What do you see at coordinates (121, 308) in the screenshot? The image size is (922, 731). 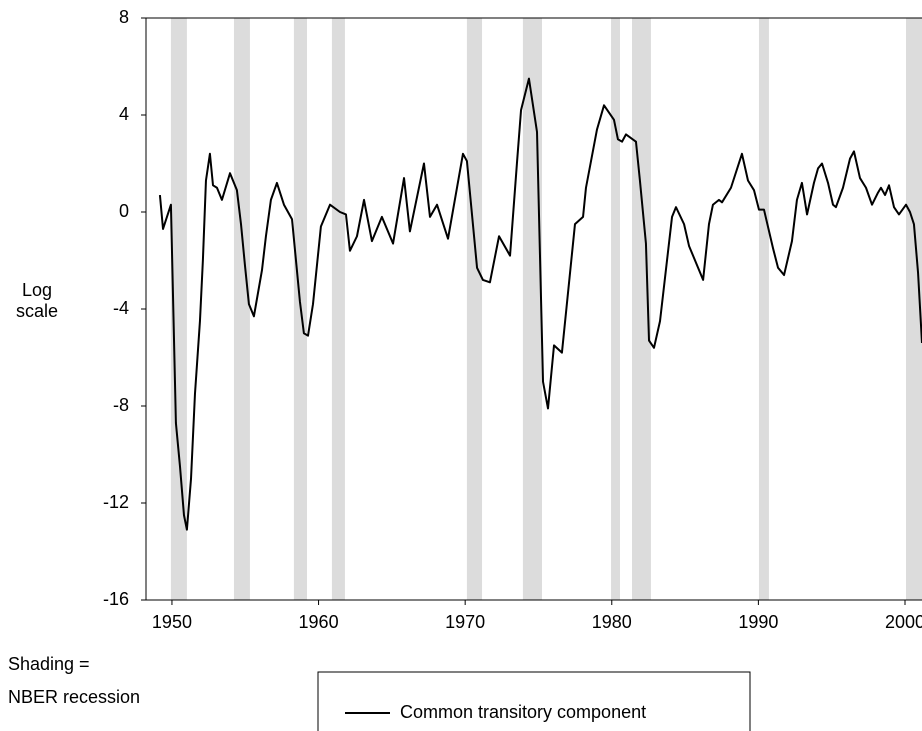 I see `y-tick-label: -4` at bounding box center [121, 308].